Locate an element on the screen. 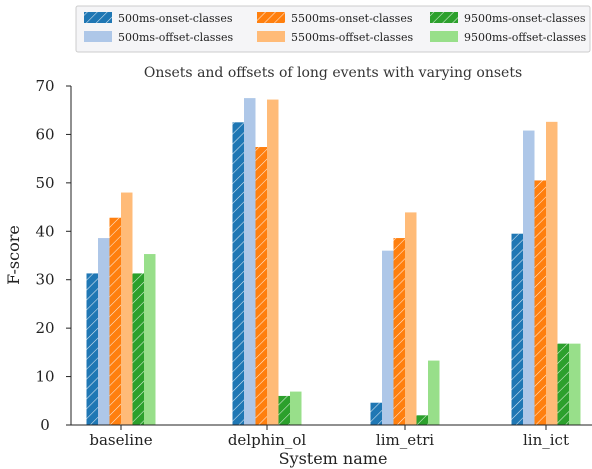 Image resolution: width=592 pixels, height=469 pixels. bar-hatch-5500ms-onset-classes-lim_etri is located at coordinates (399, 331).